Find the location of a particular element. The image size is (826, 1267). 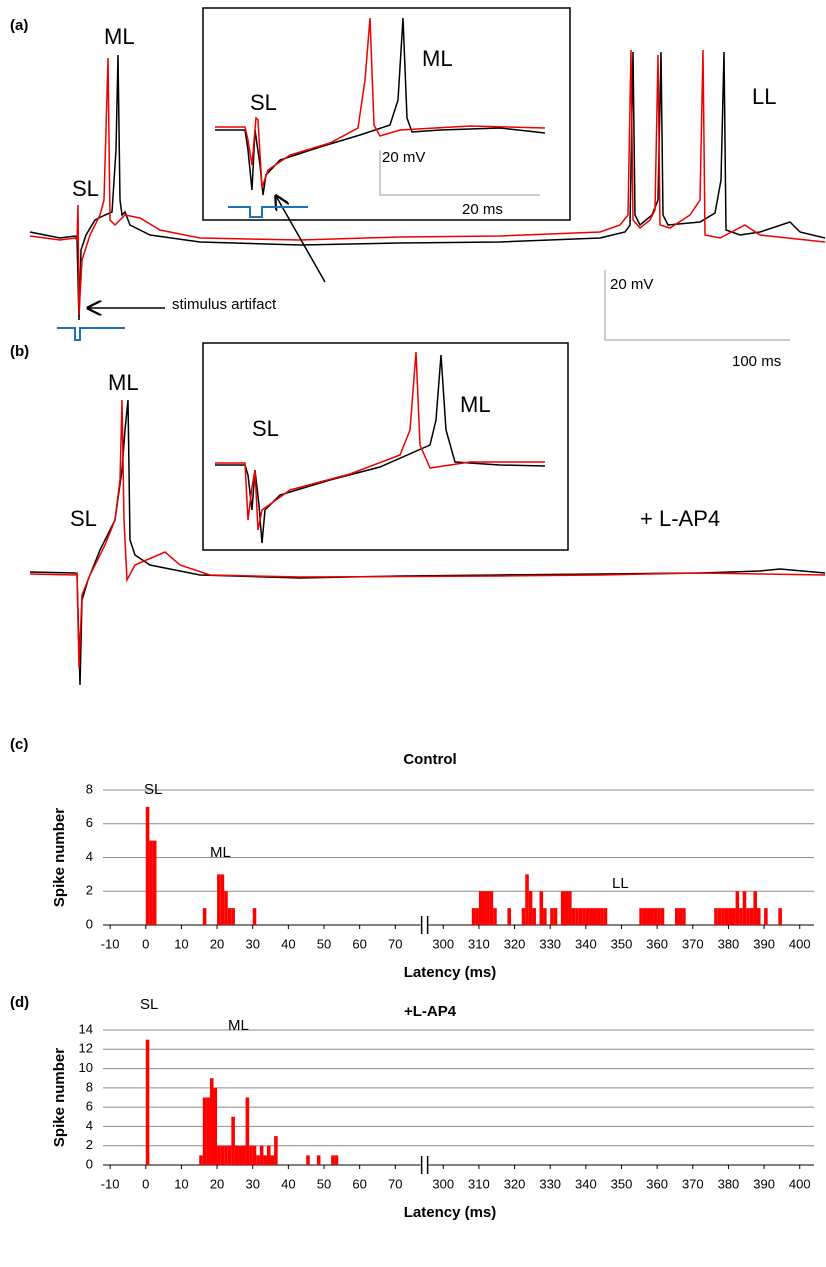

panel-label: (b) is located at coordinates (19, 351).